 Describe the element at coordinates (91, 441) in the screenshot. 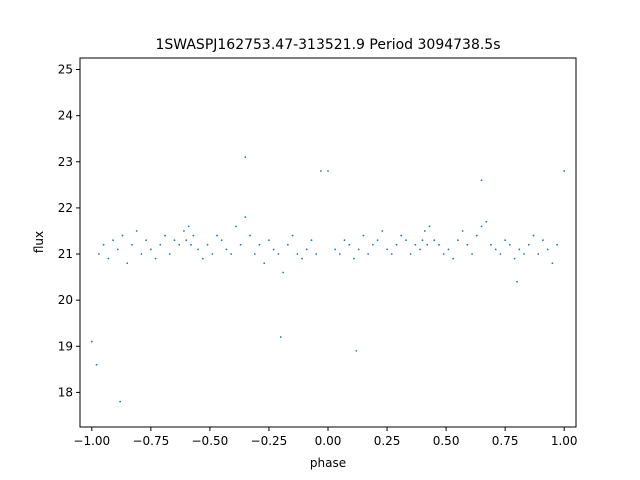

I see `x-tick-label: −1.00` at that location.